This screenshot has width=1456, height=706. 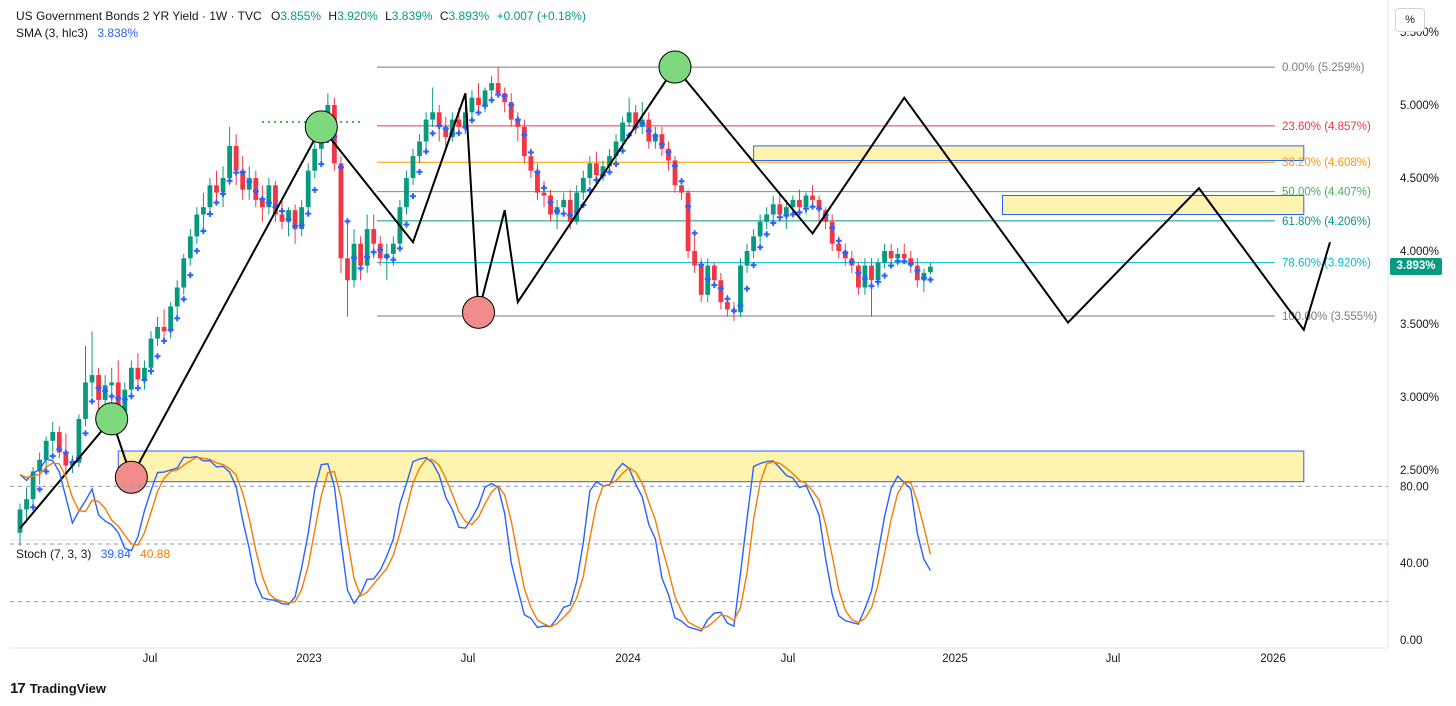 I want to click on fib-level-label: 50.00% (4.407%), so click(x=1326, y=193).